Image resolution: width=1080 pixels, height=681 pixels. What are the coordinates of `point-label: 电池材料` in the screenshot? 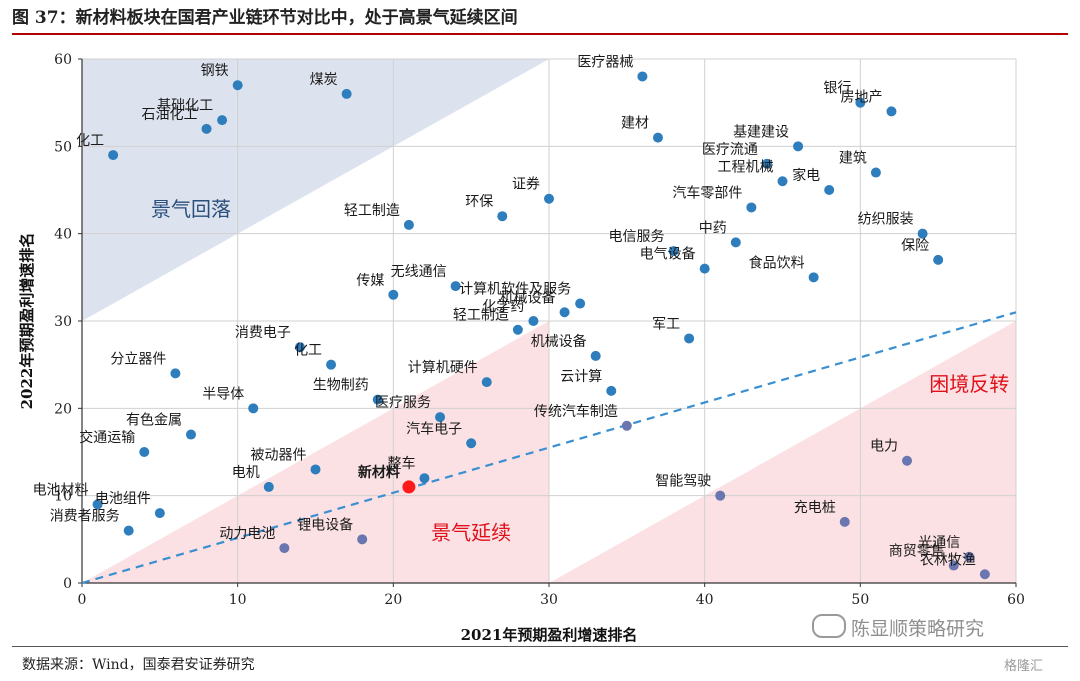 It's located at (61, 490).